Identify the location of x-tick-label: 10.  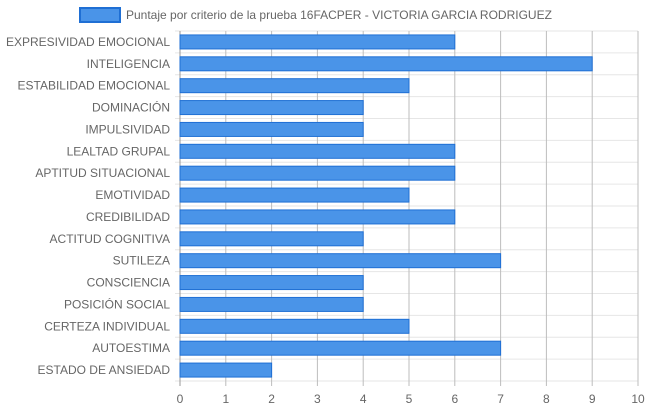
(638, 399).